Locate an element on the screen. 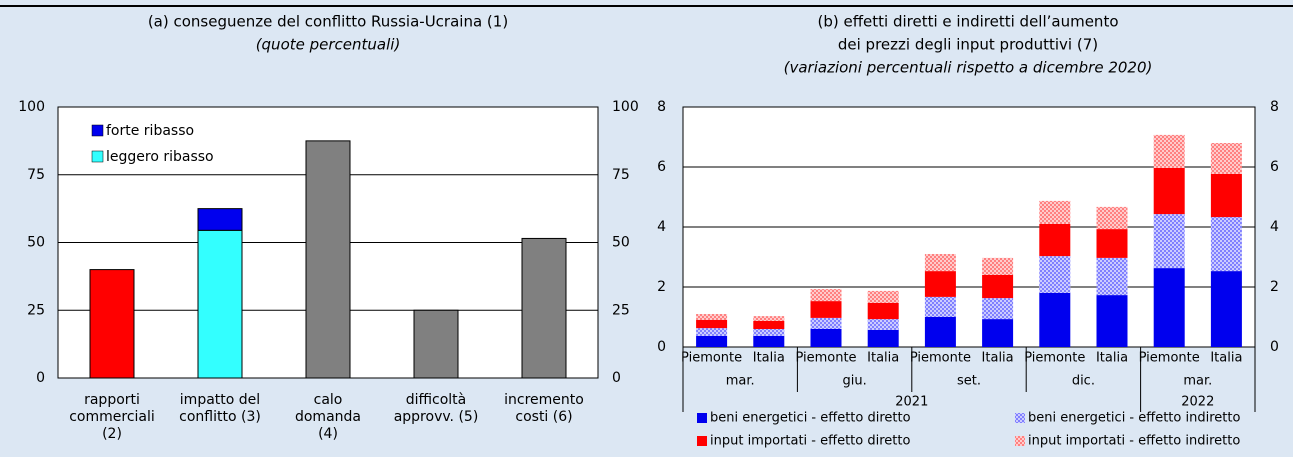  group-label: dic. is located at coordinates (1083, 381).